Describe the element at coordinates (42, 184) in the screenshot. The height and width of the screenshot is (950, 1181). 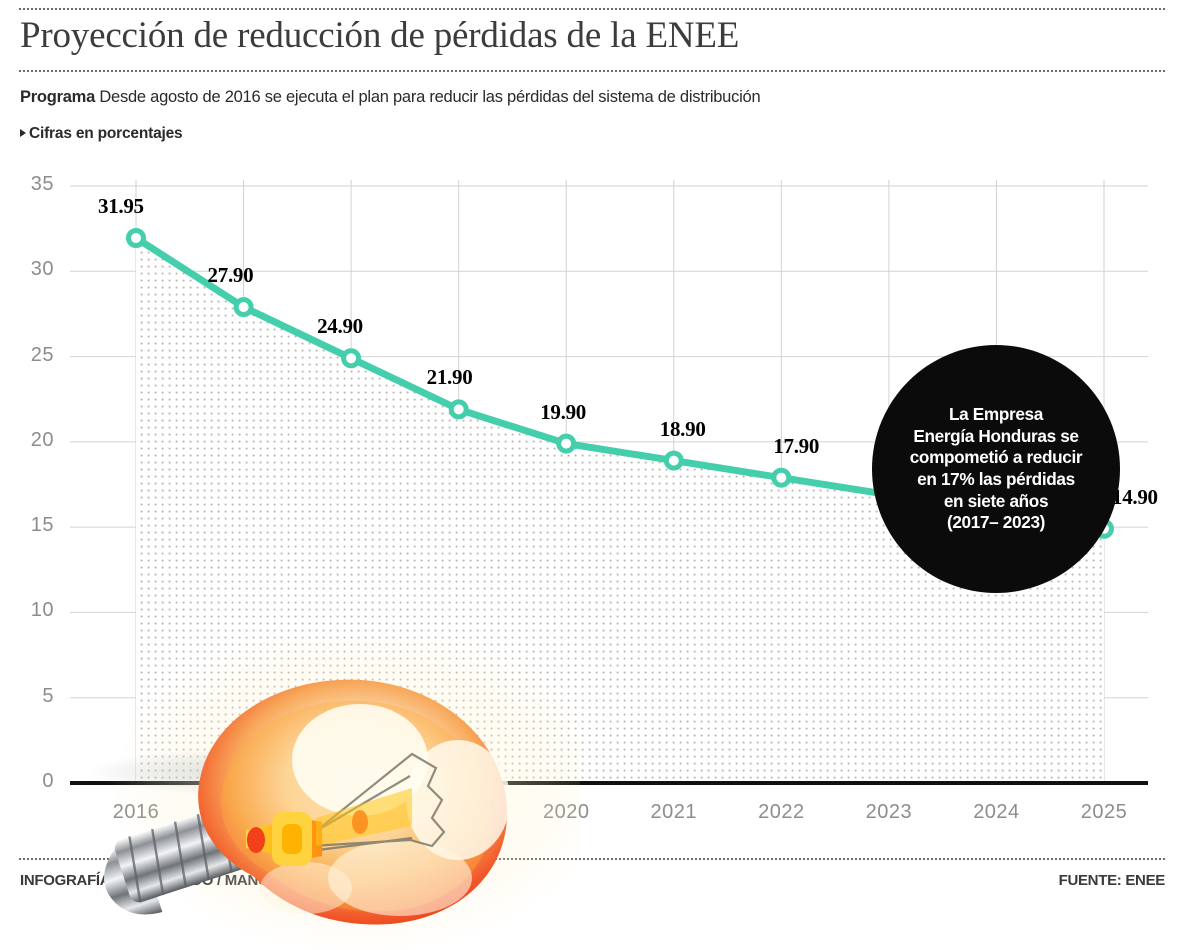
I see `y-axis-tick-label: 35` at that location.